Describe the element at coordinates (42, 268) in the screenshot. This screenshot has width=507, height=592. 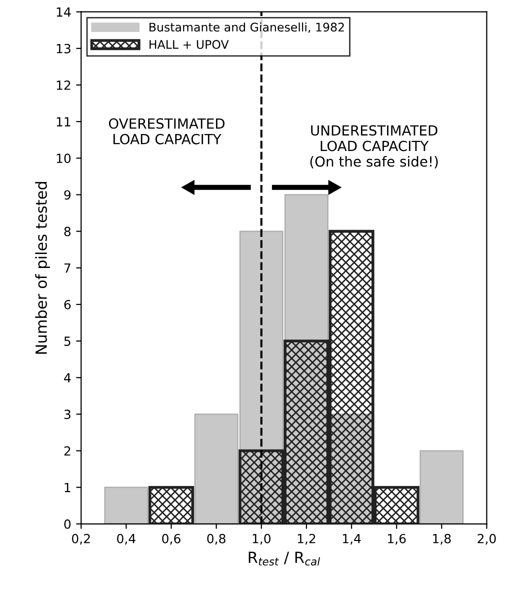
I see `y-axis-title: Number of piles tested` at that location.